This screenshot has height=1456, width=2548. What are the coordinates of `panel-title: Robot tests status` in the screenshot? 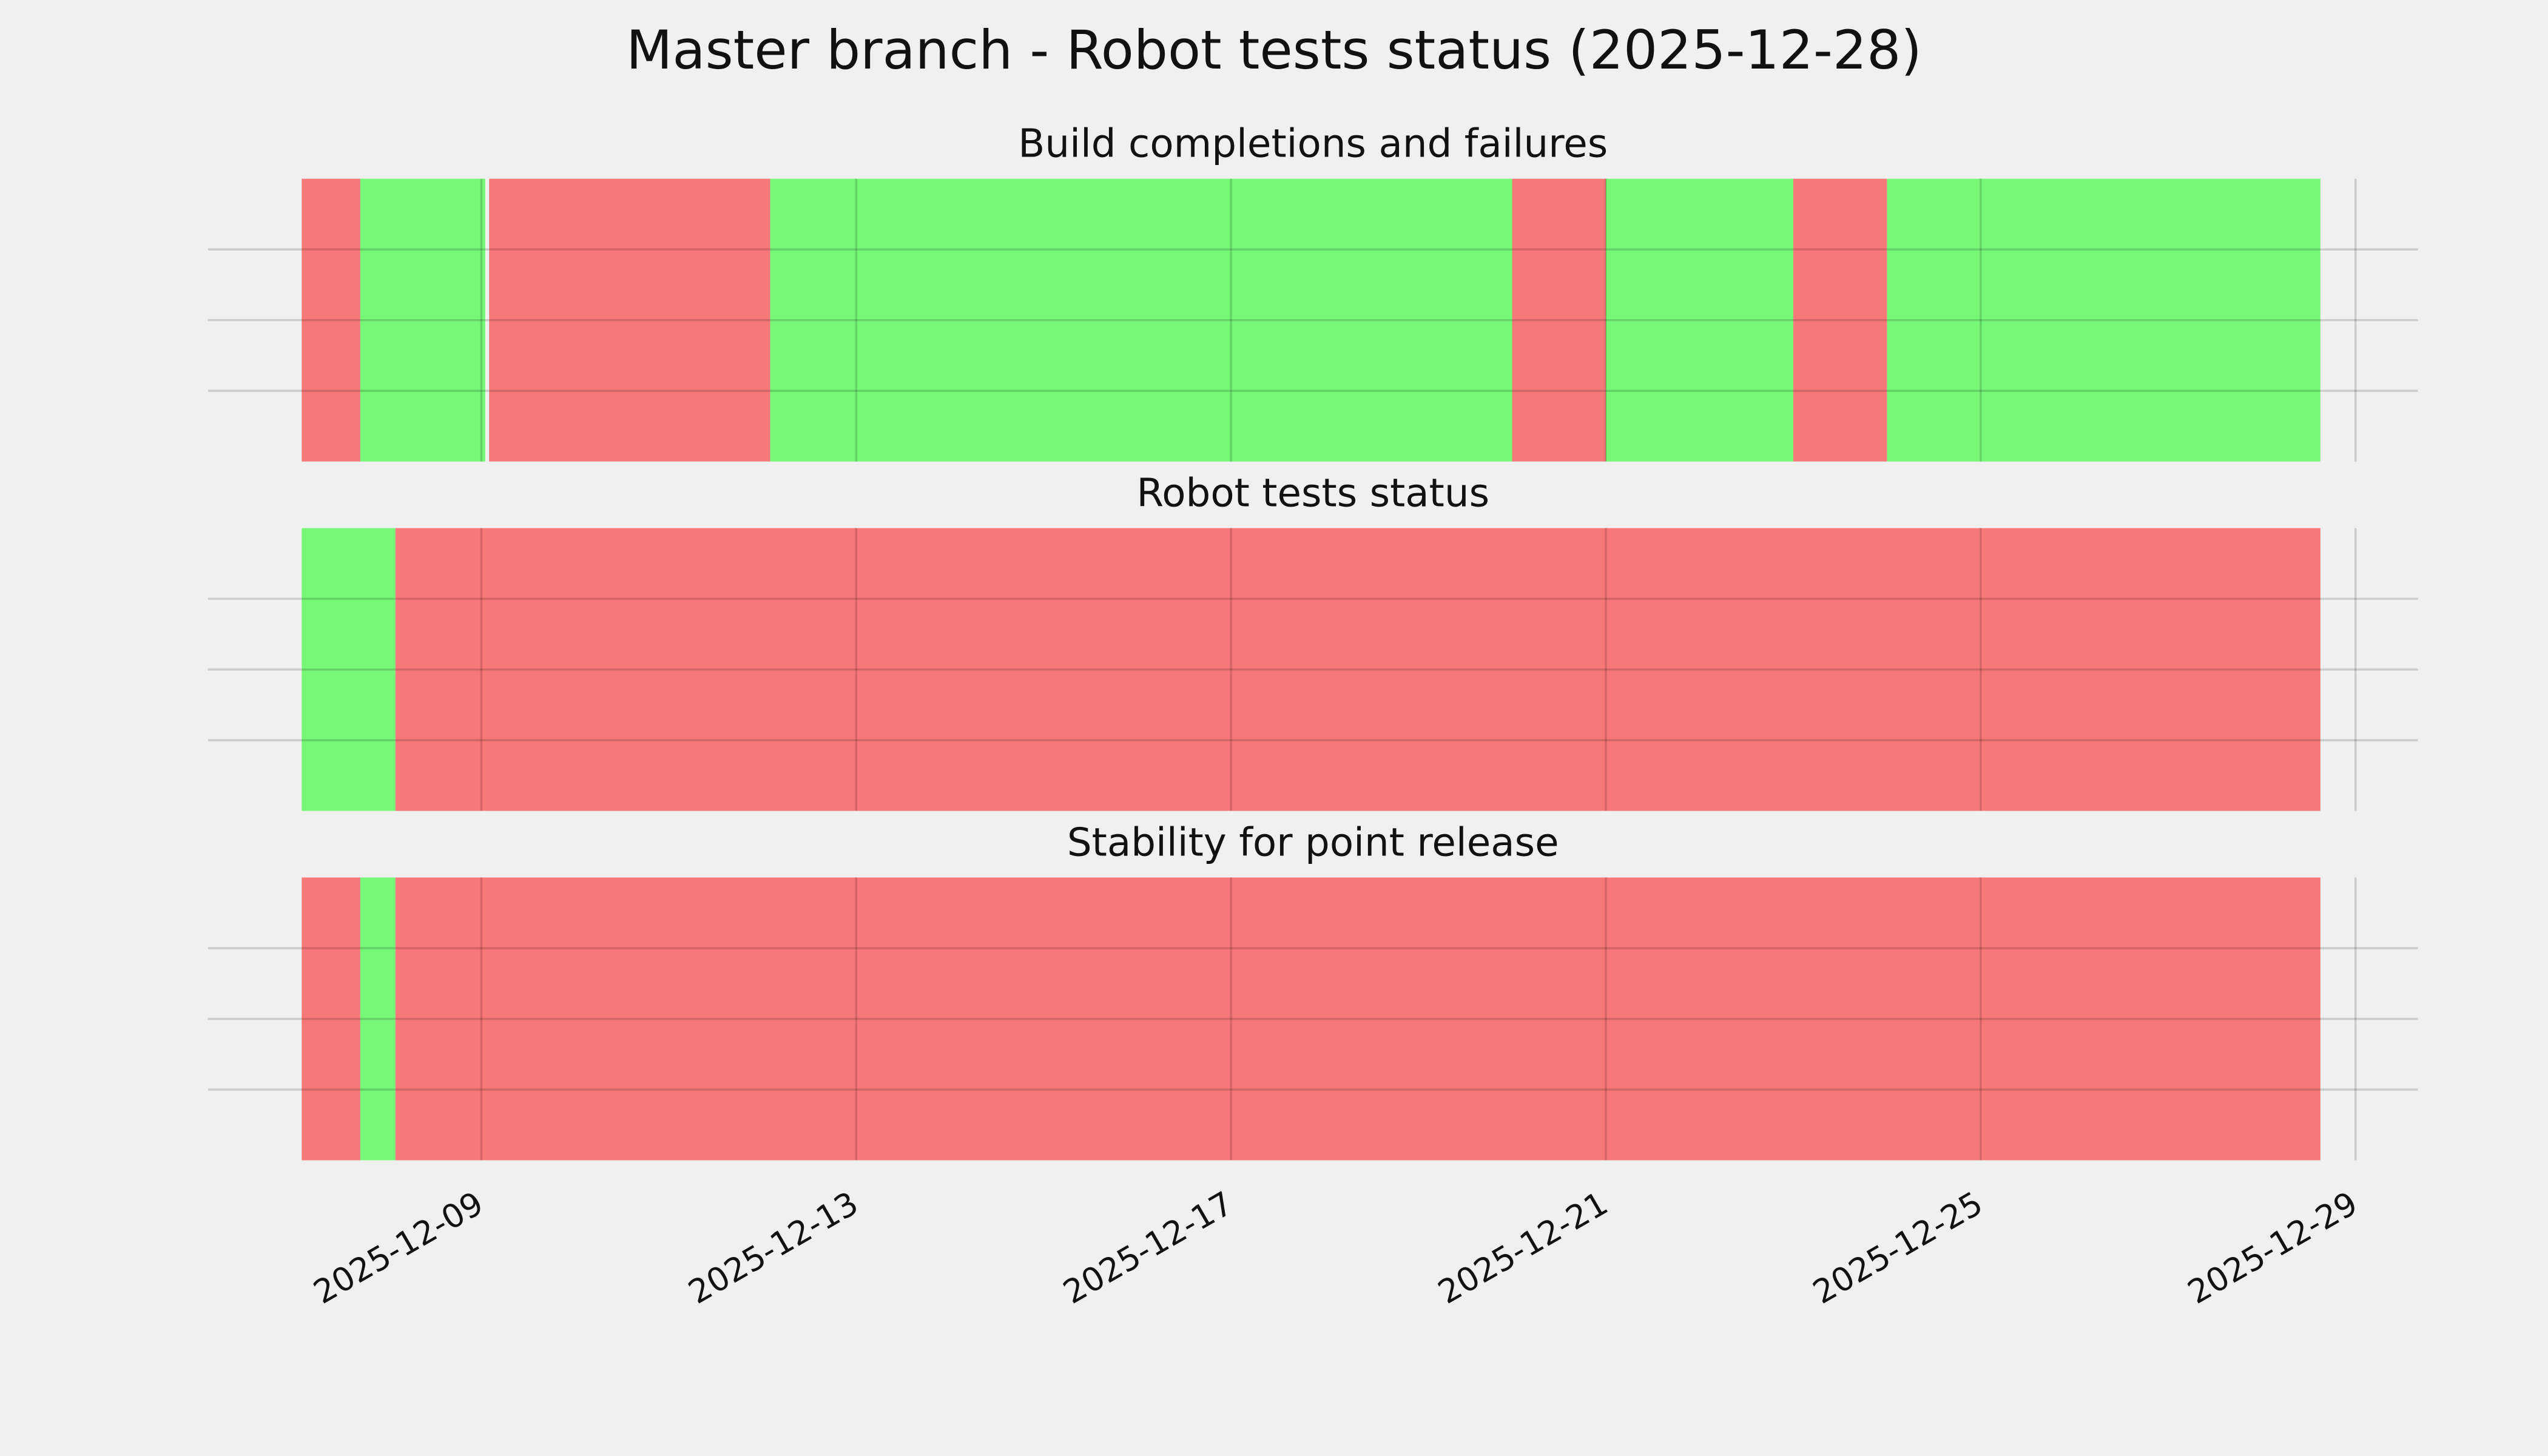 It's located at (1312, 493).